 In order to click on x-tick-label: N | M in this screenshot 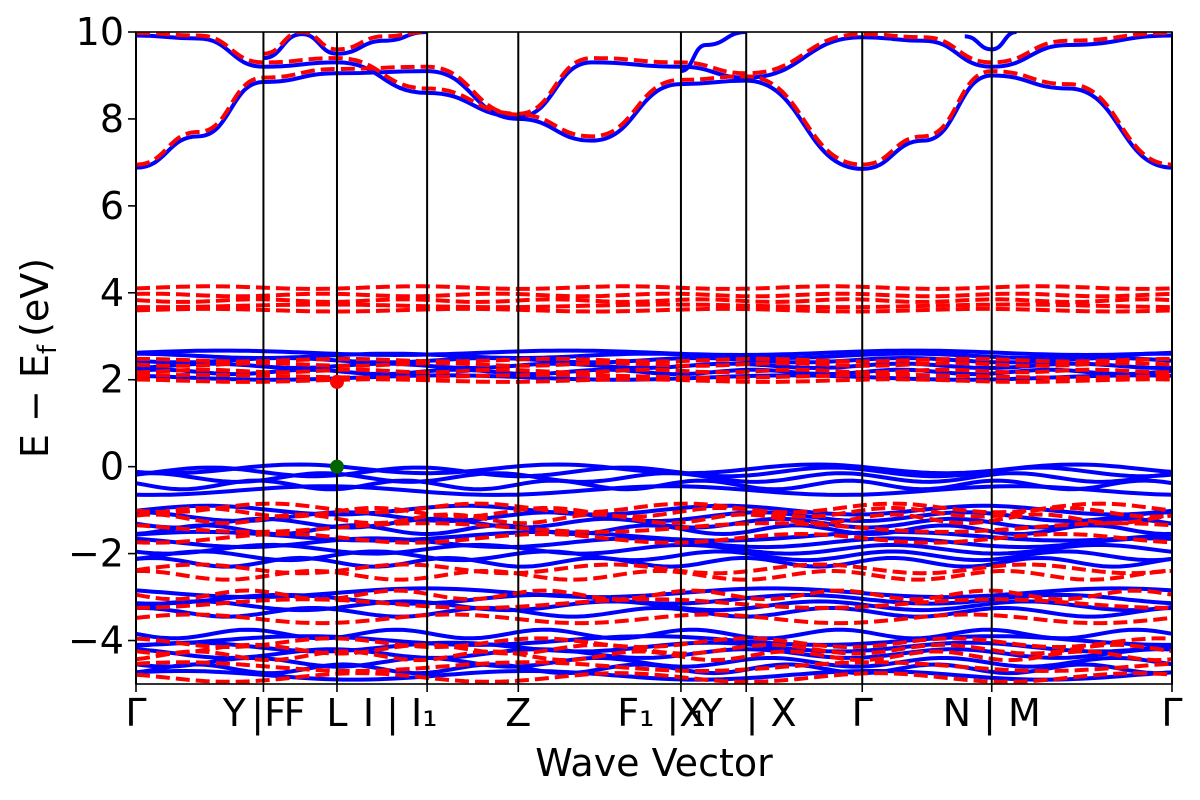, I will do `click(992, 713)`.